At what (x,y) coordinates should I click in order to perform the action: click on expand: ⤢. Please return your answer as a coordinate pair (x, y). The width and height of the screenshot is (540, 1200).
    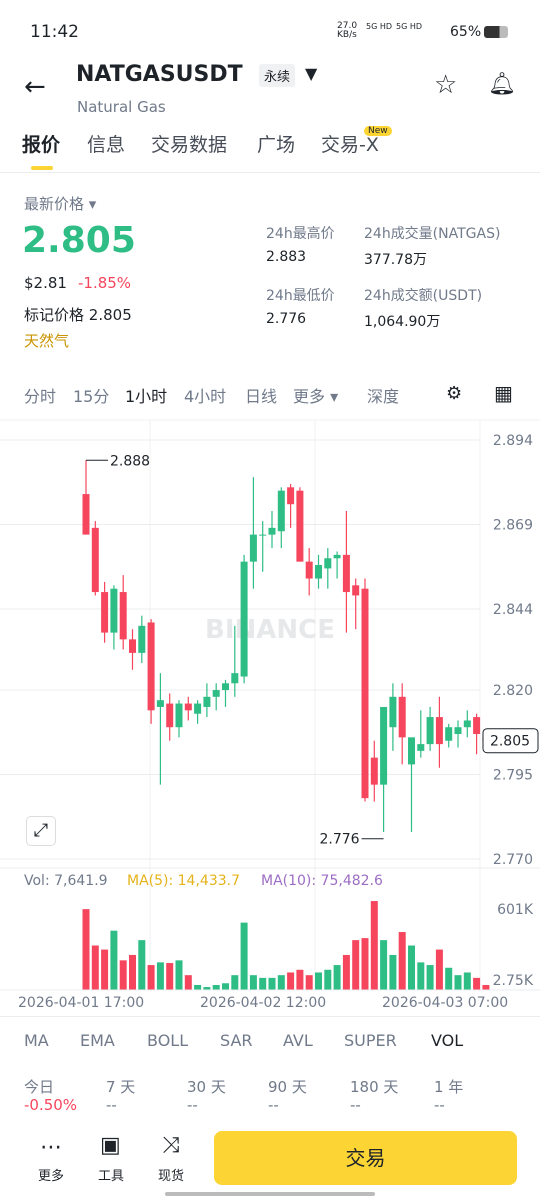
    Looking at the image, I should click on (41, 831).